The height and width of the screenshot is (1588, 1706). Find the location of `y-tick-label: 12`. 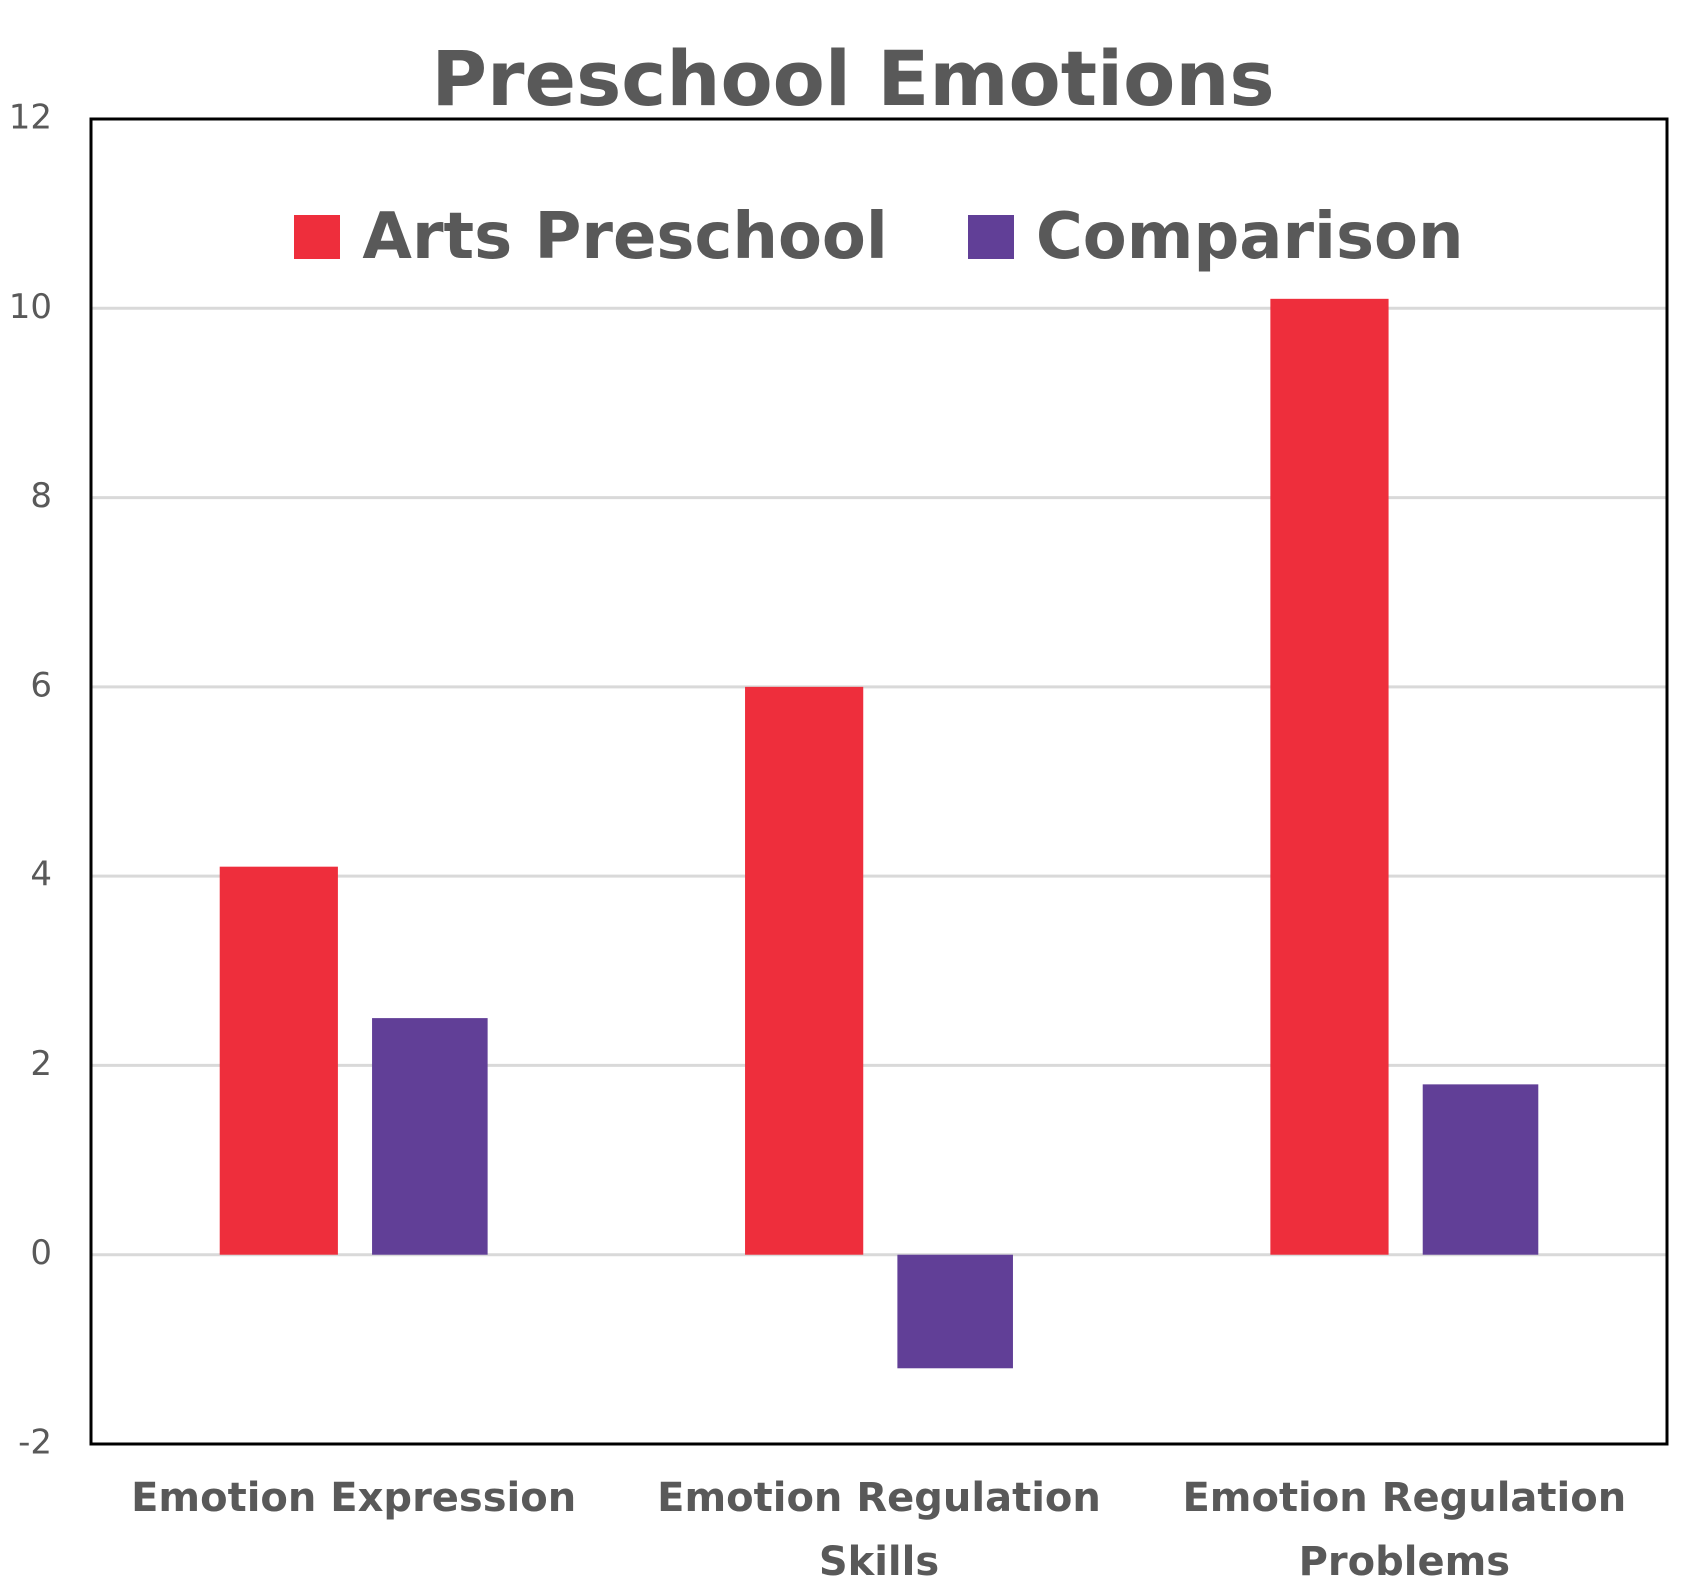

y-tick-label: 12 is located at coordinates (30, 118).